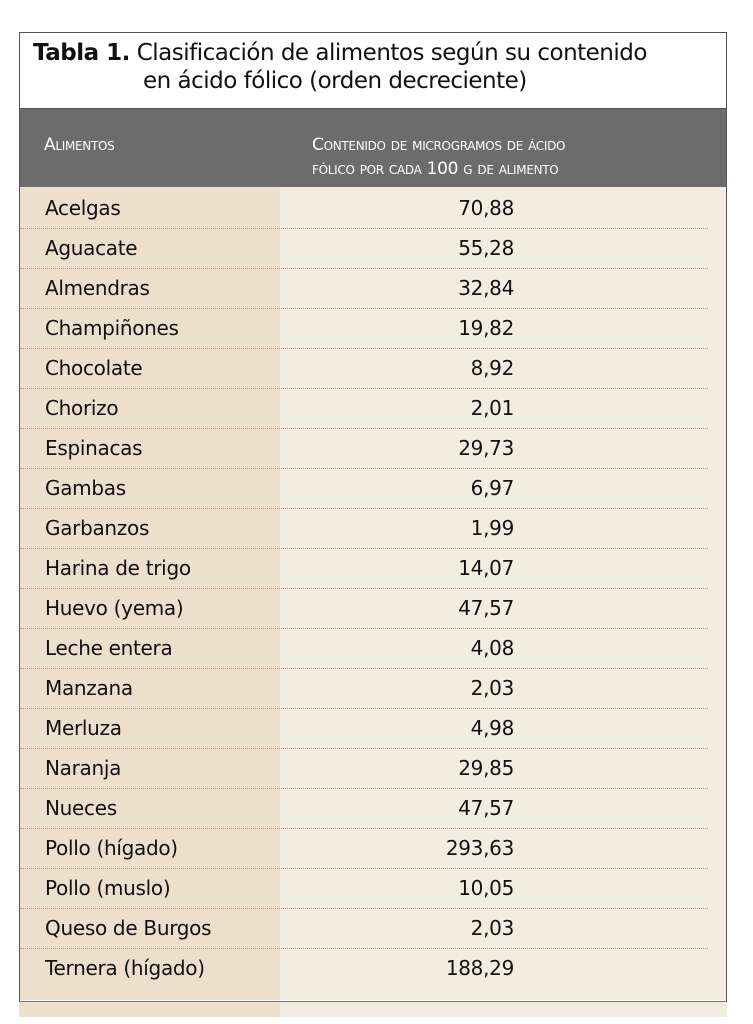  I want to click on table-row: Aguacate 55,28, so click(373, 249).